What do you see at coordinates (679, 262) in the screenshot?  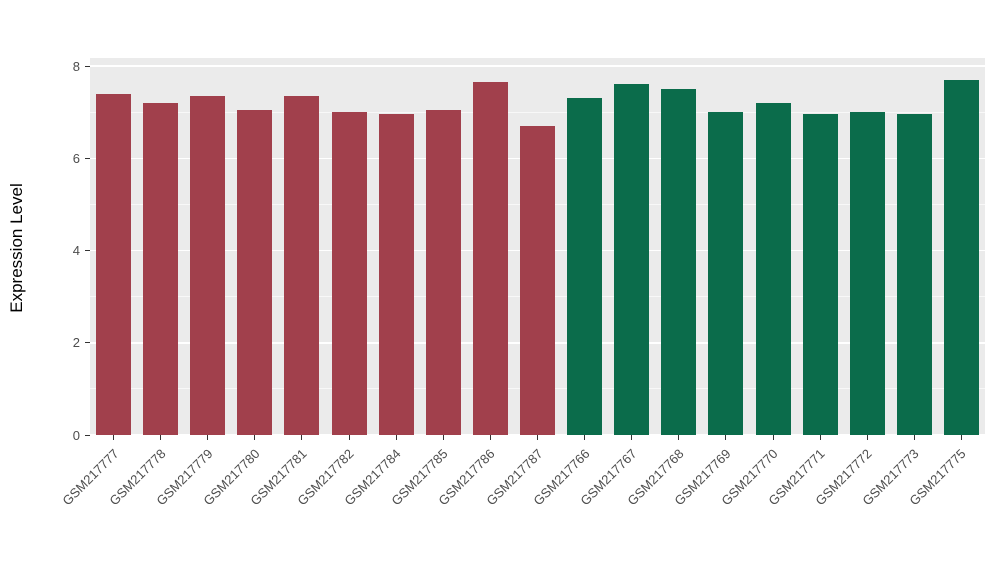 I see `bar-GSM217768` at bounding box center [679, 262].